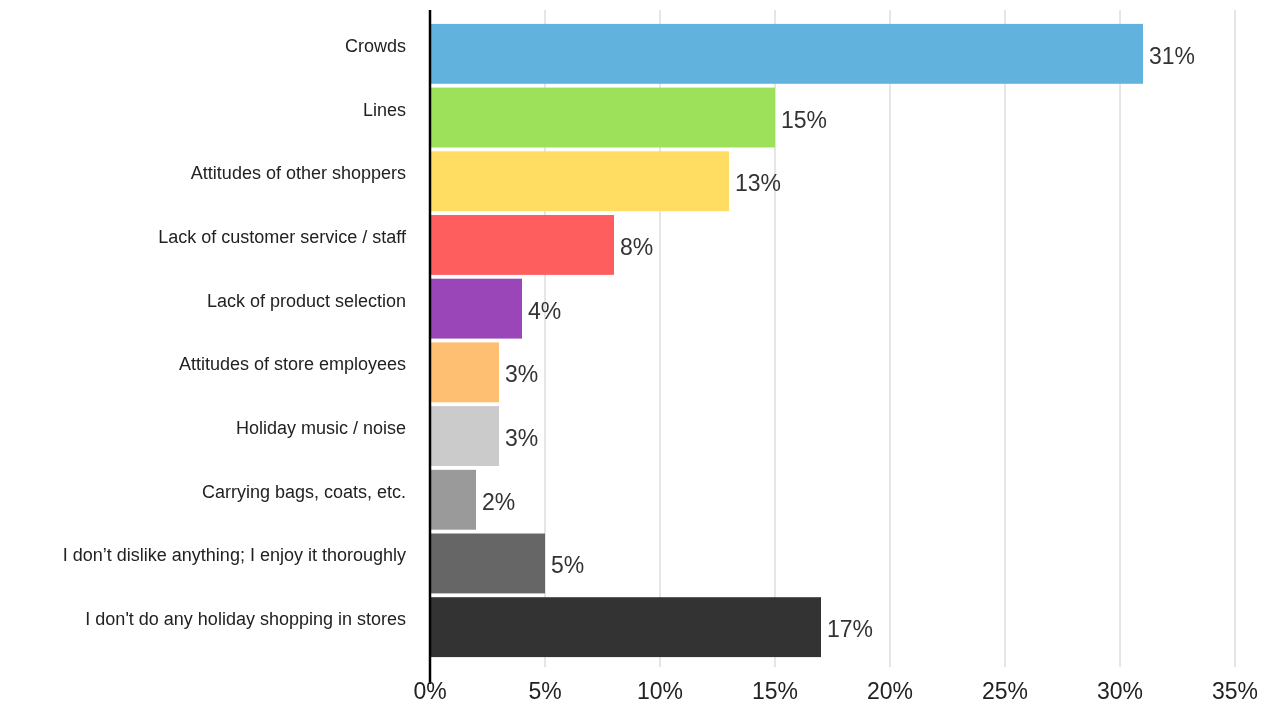  Describe the element at coordinates (850, 629) in the screenshot. I see `data-label: 17%` at that location.